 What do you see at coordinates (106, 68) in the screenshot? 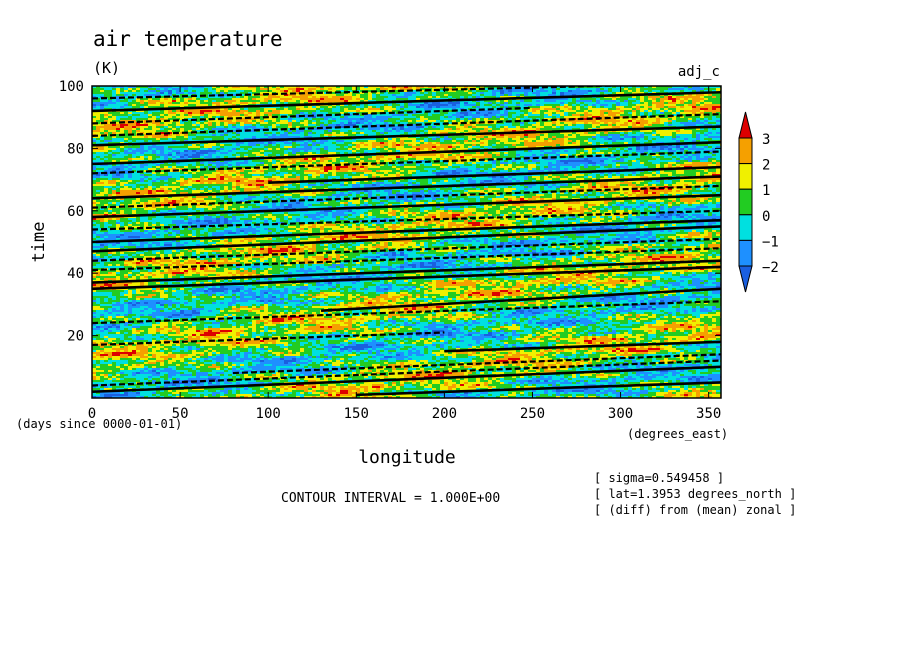
I see `units-label: (K)` at bounding box center [106, 68].